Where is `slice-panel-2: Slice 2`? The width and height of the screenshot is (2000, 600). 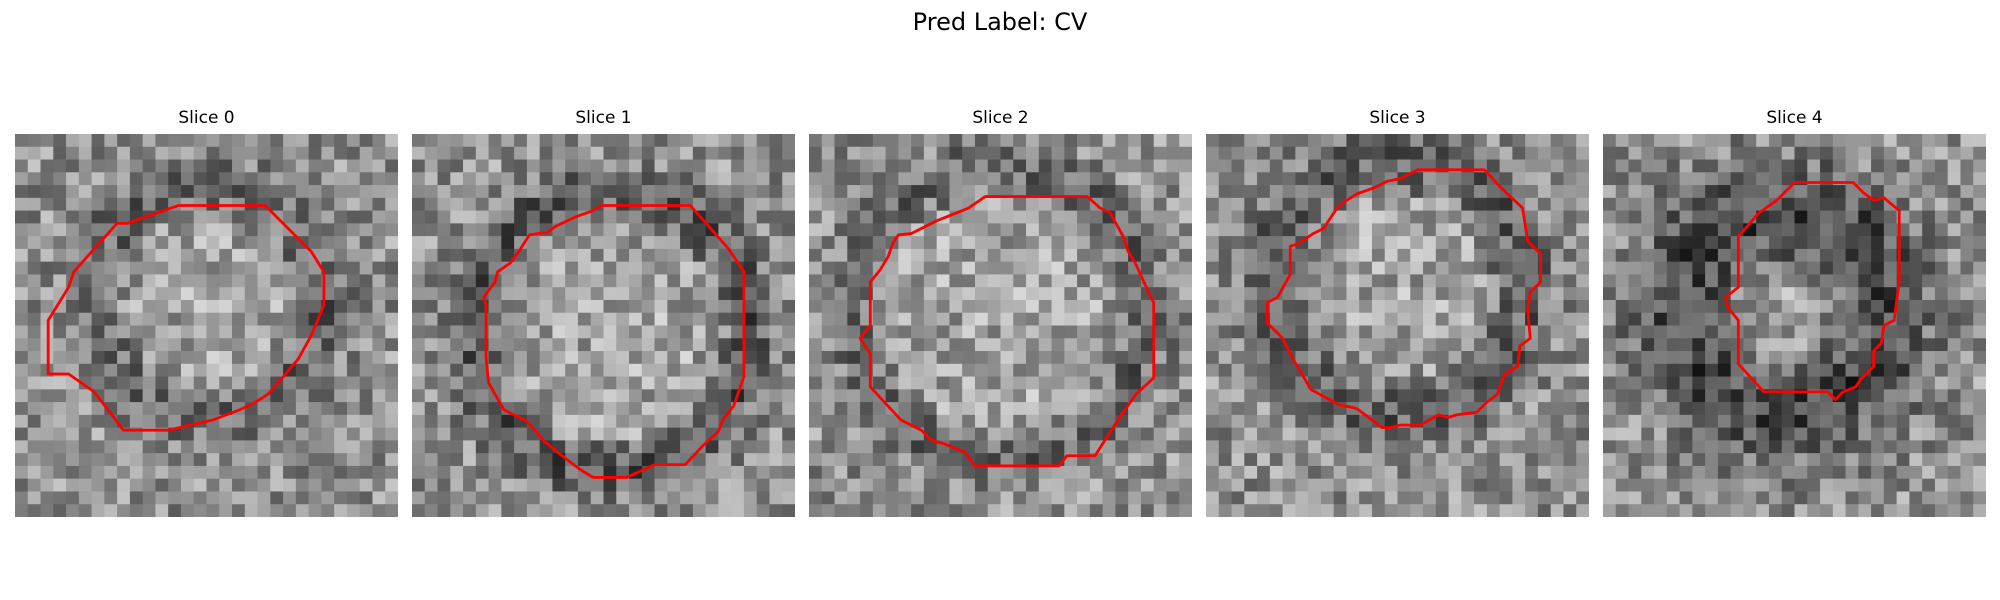
slice-panel-2: Slice 2 is located at coordinates (1000, 312).